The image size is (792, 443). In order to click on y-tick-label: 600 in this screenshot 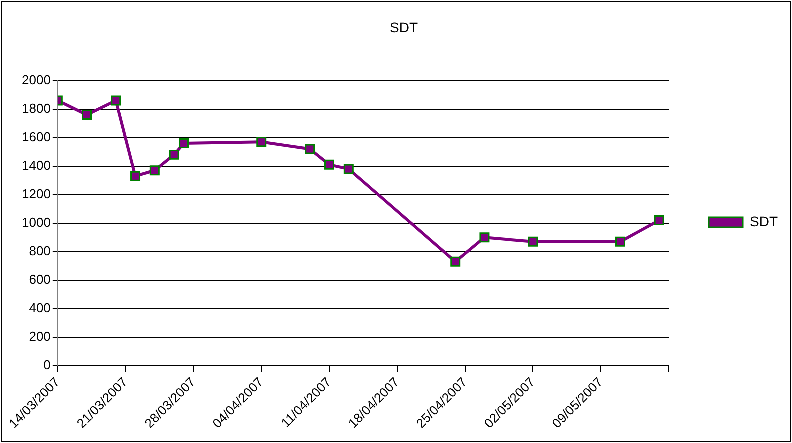, I will do `click(40, 279)`.